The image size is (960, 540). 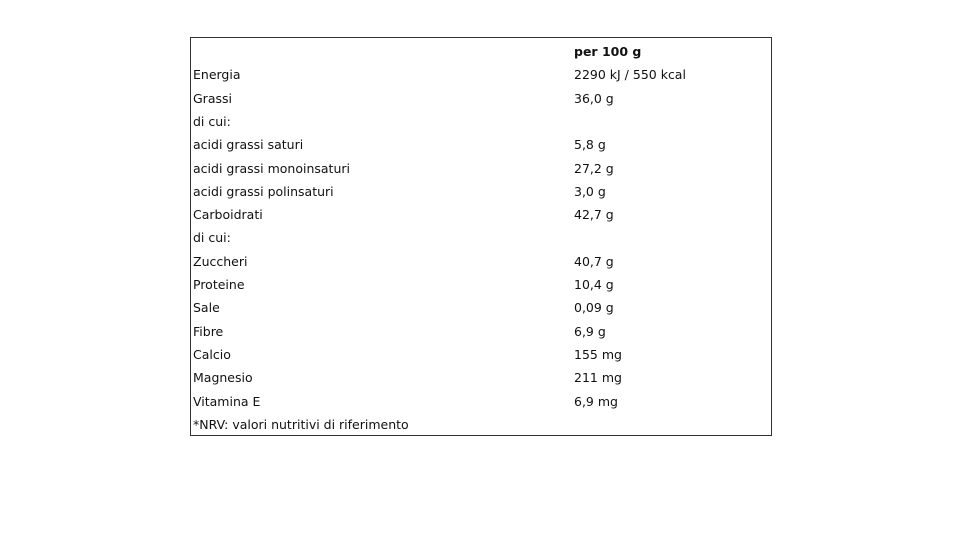 I want to click on row-value: 2290 kJ / 550 kcal, so click(x=630, y=75).